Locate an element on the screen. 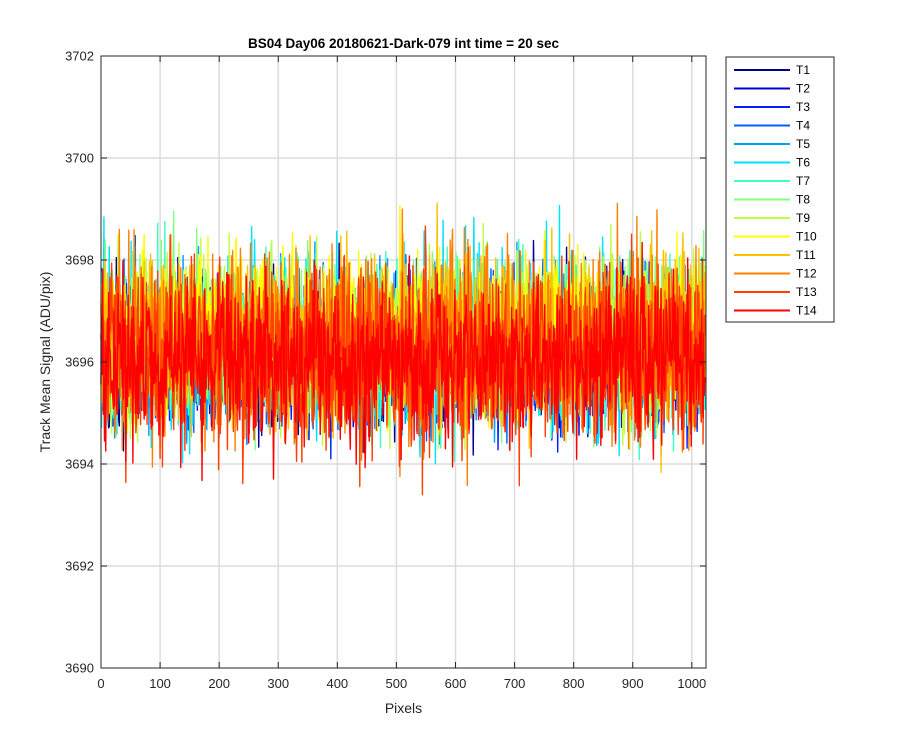 Image resolution: width=900 pixels, height=750 pixels. x-tick-label: 500 is located at coordinates (397, 683).